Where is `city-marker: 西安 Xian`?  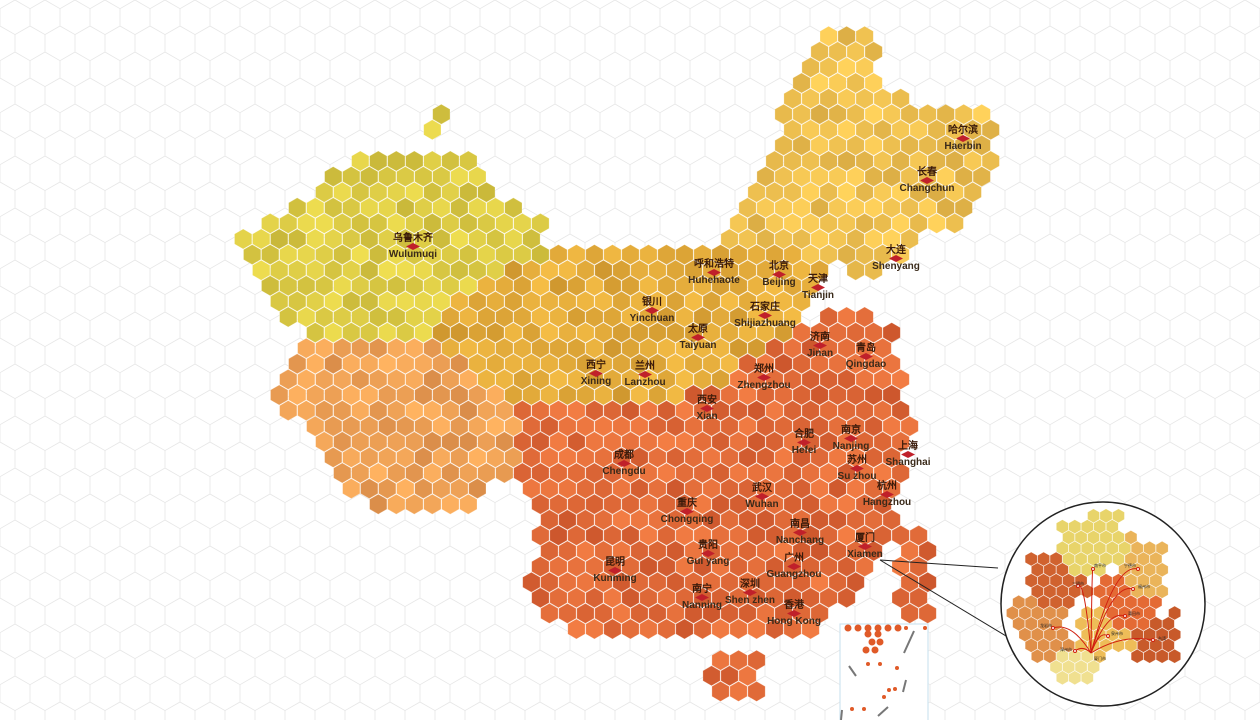 city-marker: 西安 Xian is located at coordinates (706, 409).